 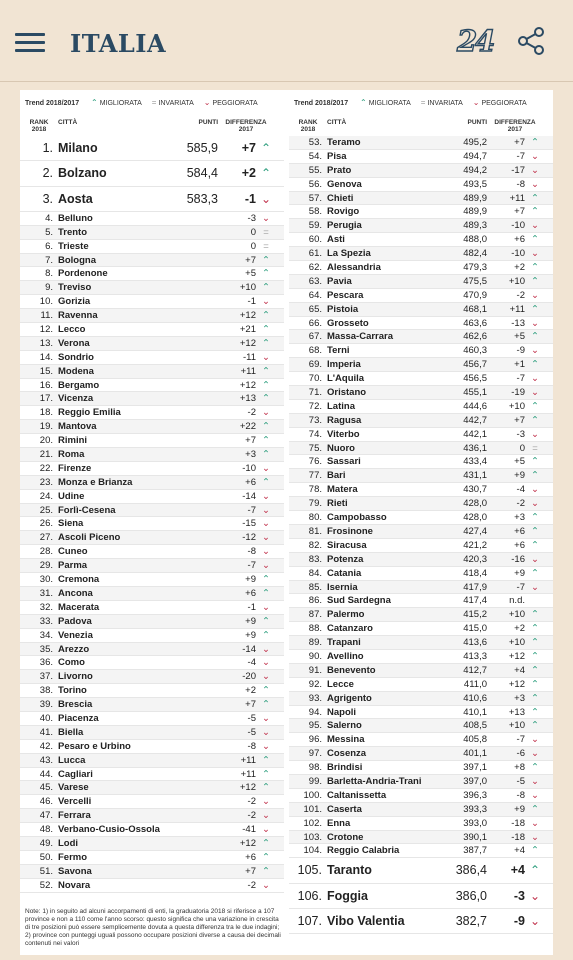 I want to click on points-cell: 462,6, so click(x=475, y=337).